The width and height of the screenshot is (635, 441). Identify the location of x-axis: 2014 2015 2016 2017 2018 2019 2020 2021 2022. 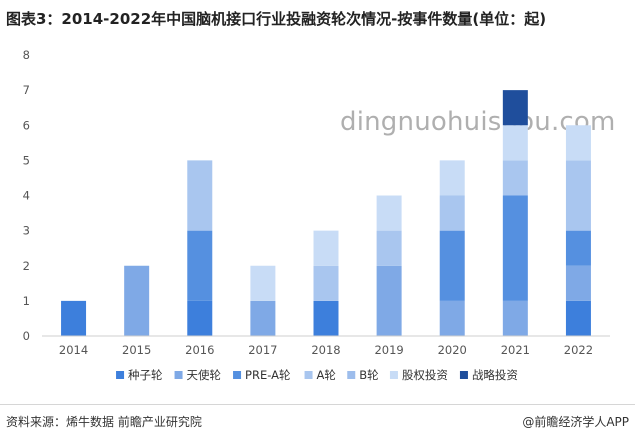
(326, 350).